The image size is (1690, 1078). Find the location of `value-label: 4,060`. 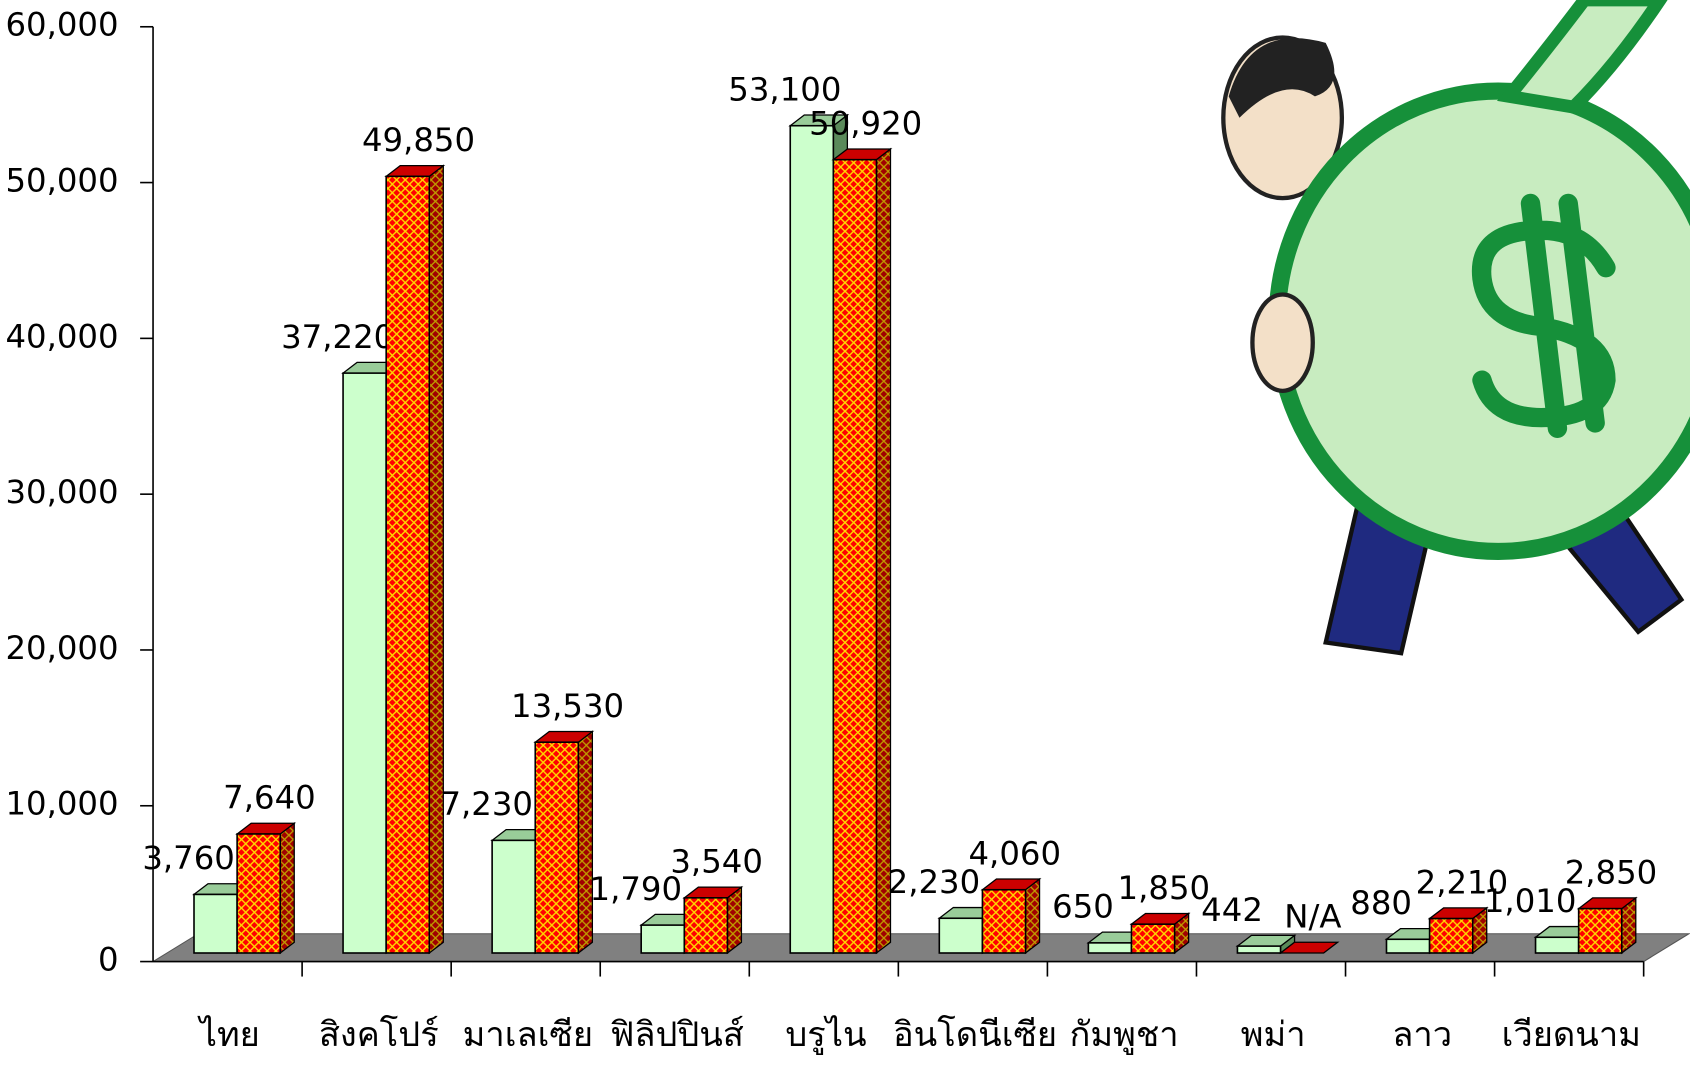

value-label: 4,060 is located at coordinates (1014, 854).